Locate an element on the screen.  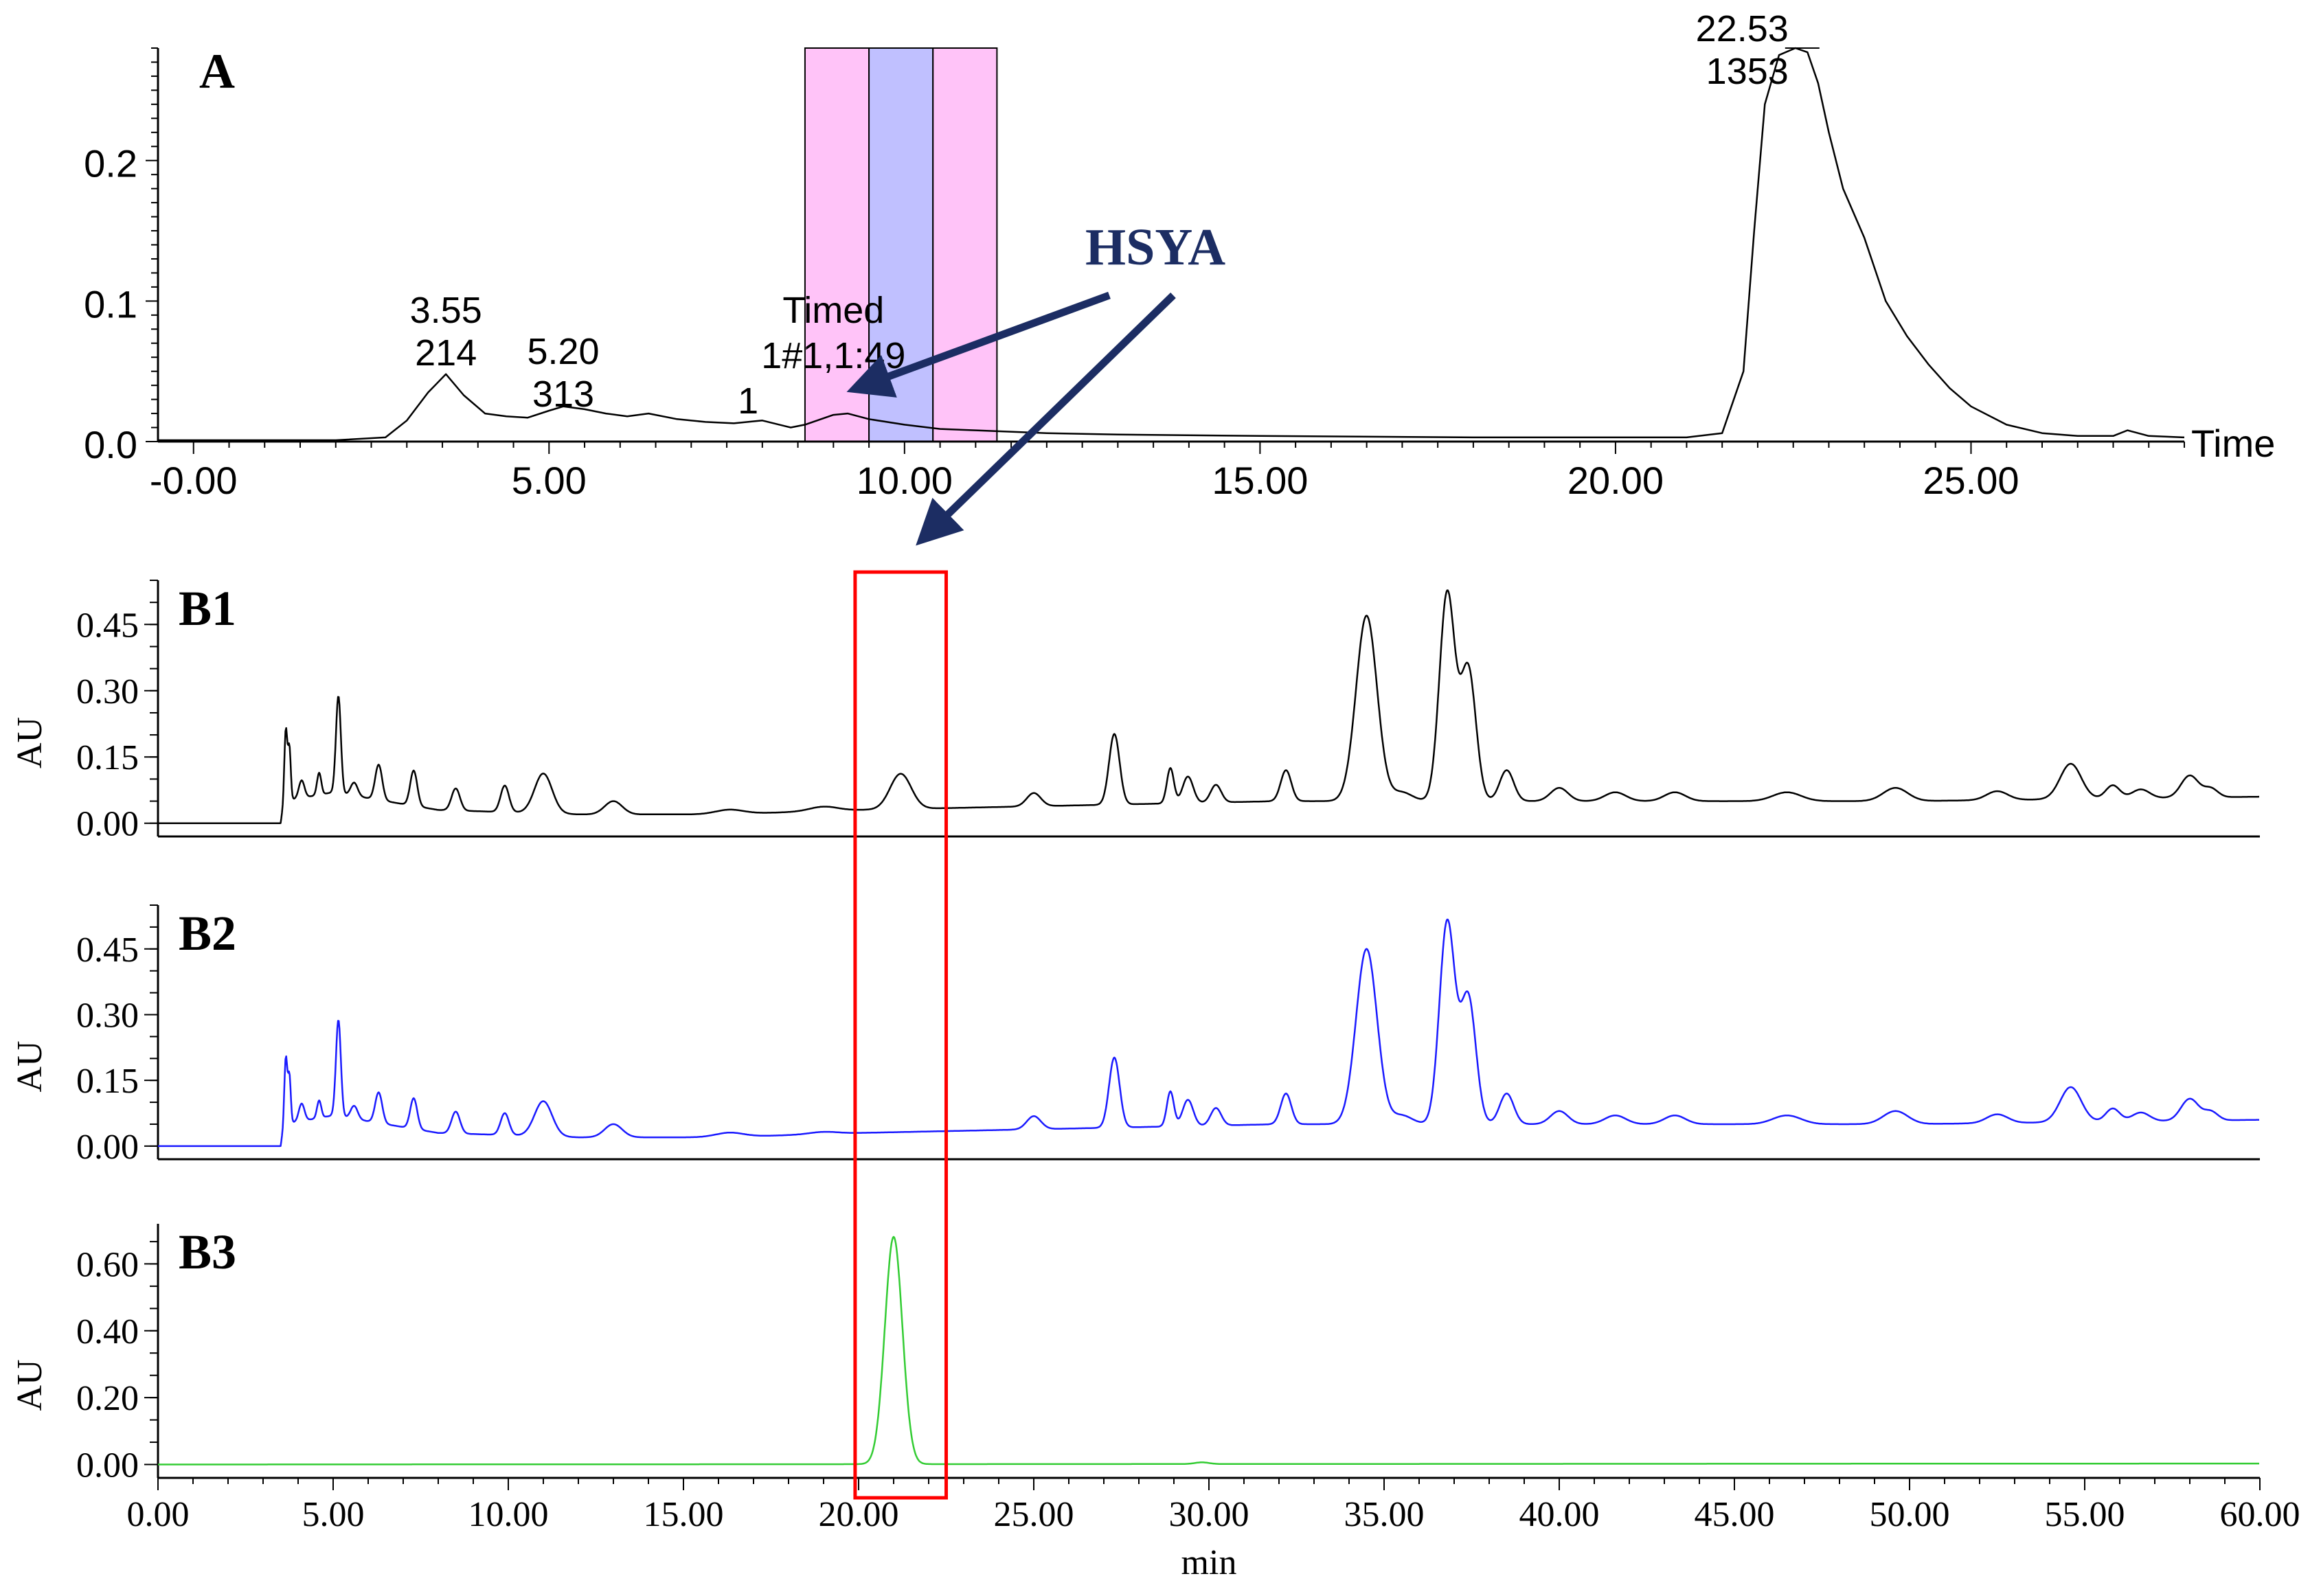
x-axis-label: Time is located at coordinates (2233, 444).